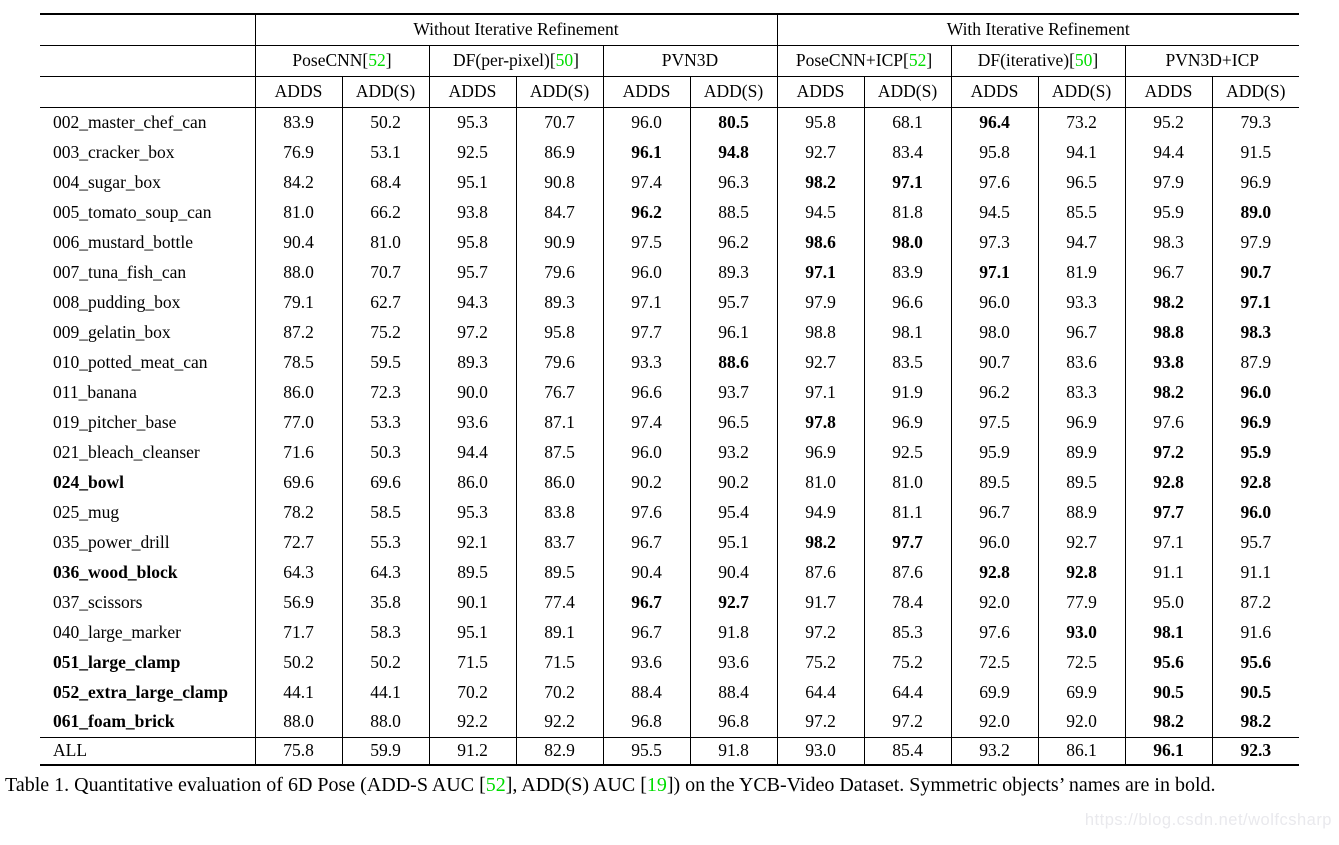 This screenshot has width=1339, height=845. What do you see at coordinates (1208, 820) in the screenshot?
I see `watermark: https://blog.csdn.net/wolfcsharp` at bounding box center [1208, 820].